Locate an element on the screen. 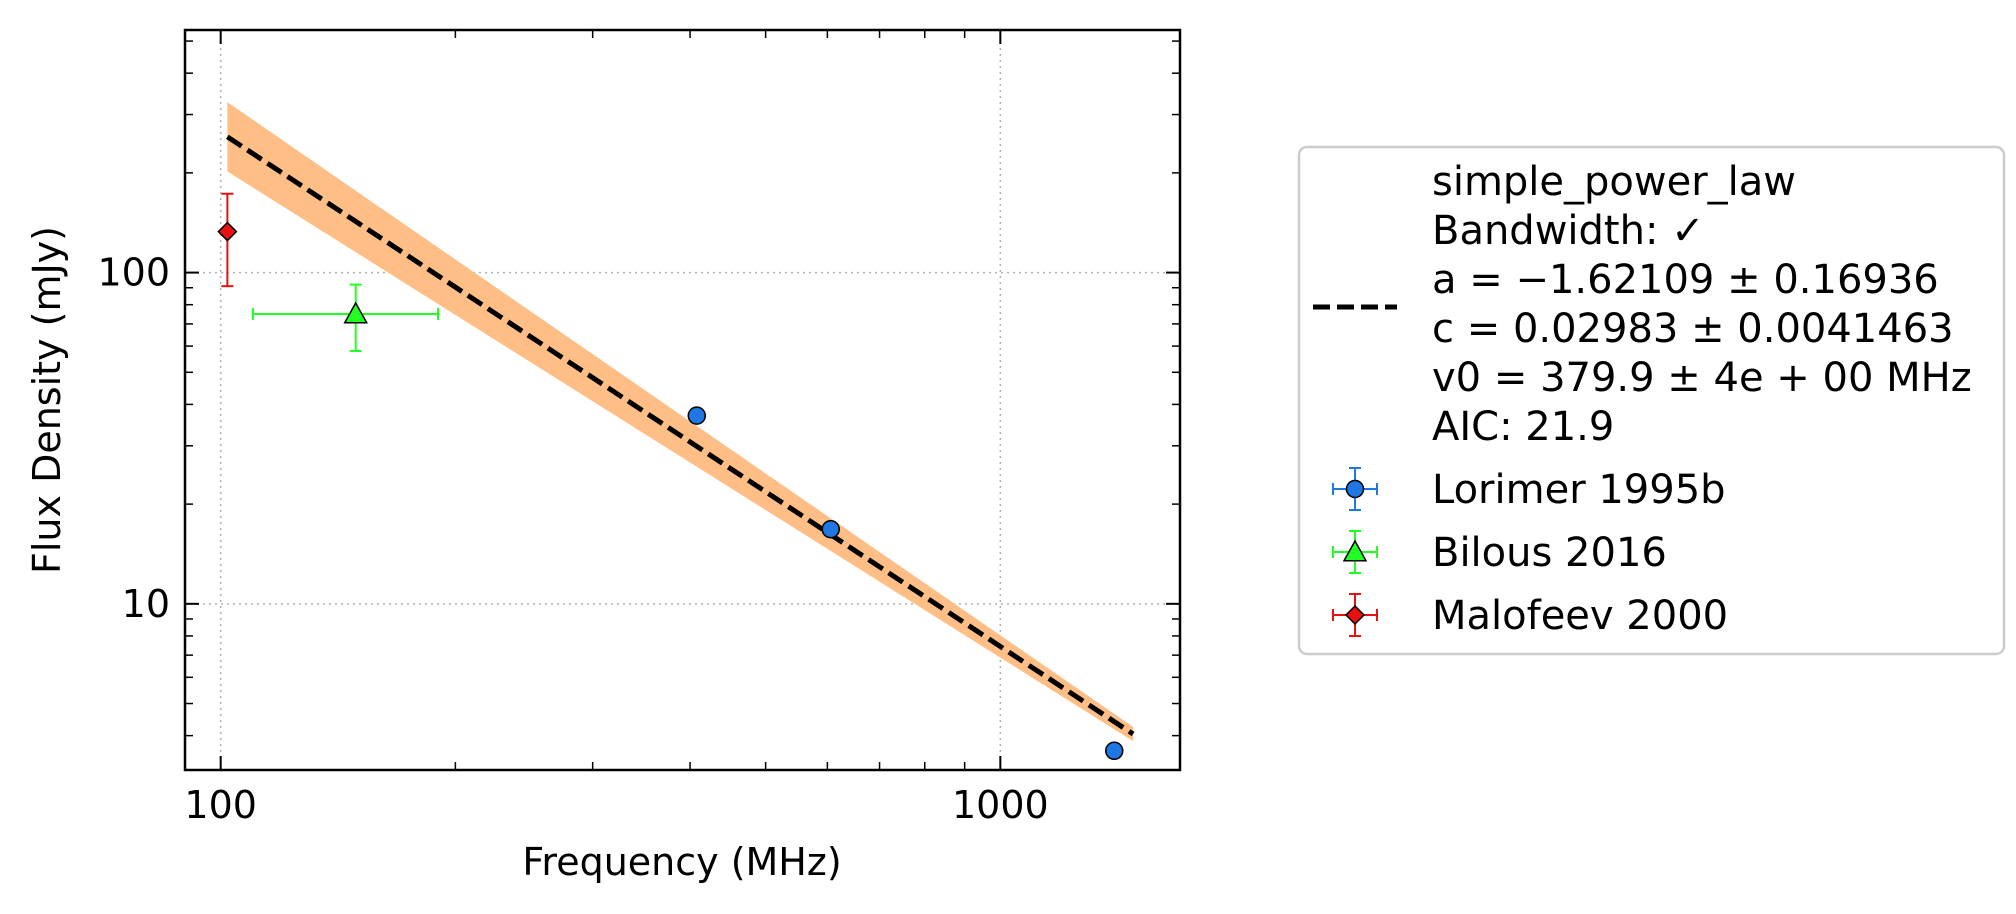  legend-marker-malofeev-2000 is located at coordinates (1355, 615).